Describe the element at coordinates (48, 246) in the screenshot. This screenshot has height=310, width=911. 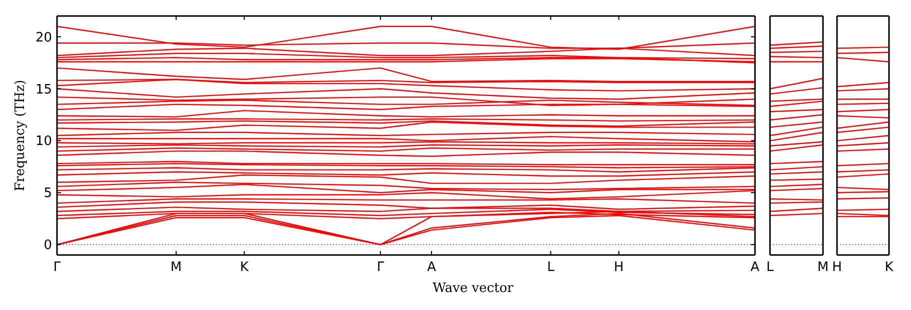
I see `y-tick-label: 0` at that location.